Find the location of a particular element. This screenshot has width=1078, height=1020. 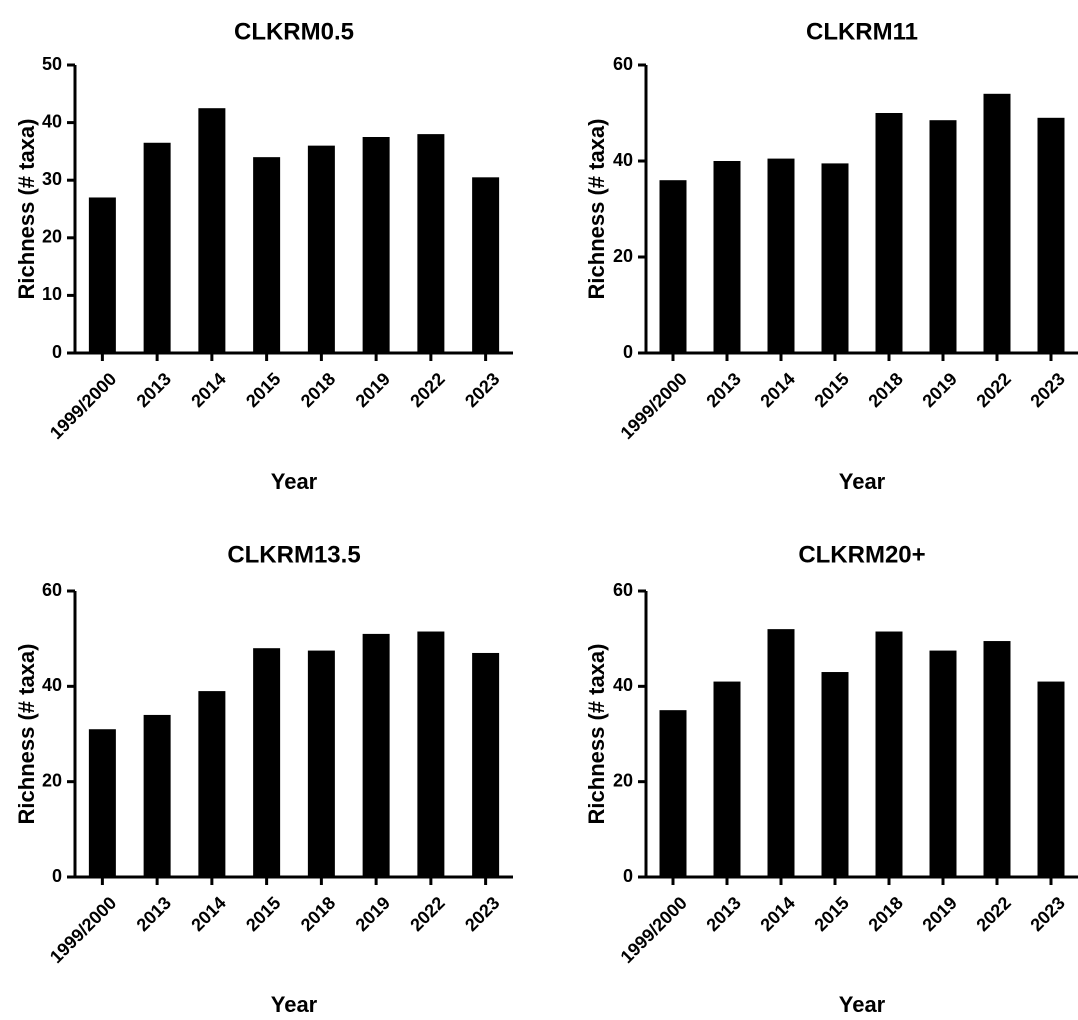

y-tick-label: 30 is located at coordinates (52, 179).